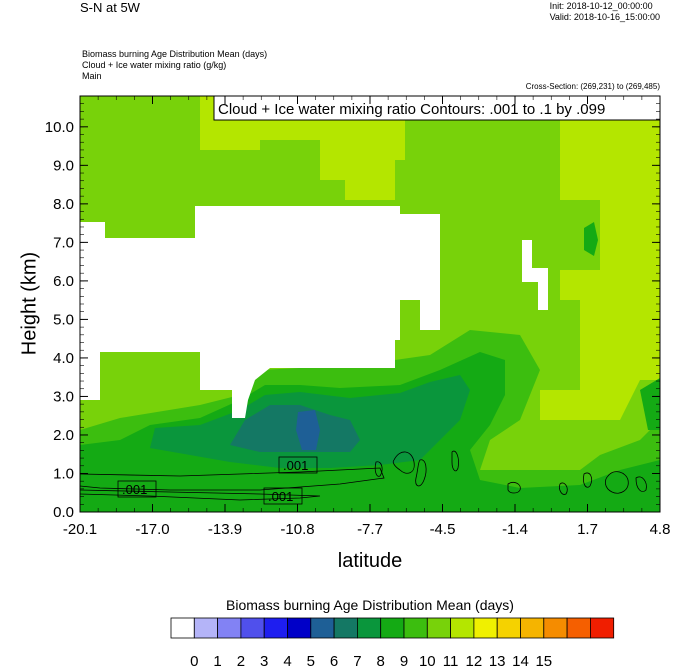  I want to click on y-tick-label: 2.0, so click(63, 435).